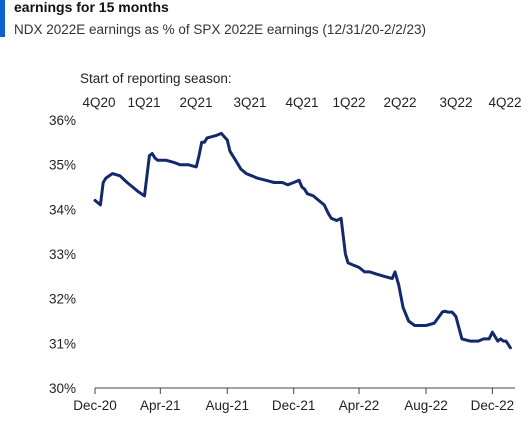  I want to click on y-axis: 30% 31% 32% 33% 34% 35% 36%, so click(62, 254).